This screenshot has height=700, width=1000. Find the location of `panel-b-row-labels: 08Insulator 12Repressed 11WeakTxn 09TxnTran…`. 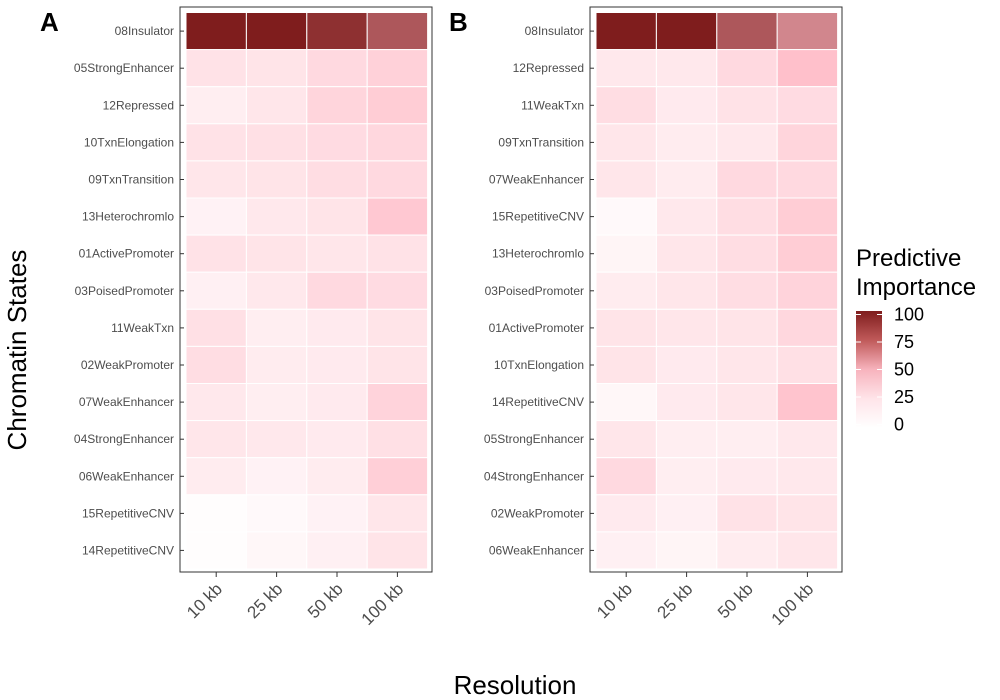

panel-b-row-labels: 08Insulator 12Repressed 11WeakTxn 09TxnTran… is located at coordinates (539, 290).